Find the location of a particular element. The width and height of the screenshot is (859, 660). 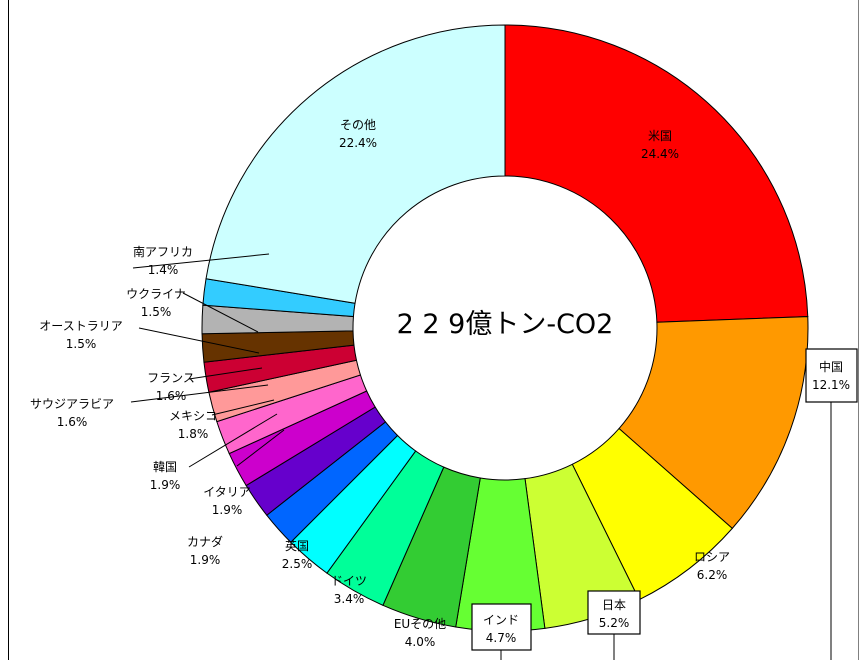

value-label-フランス: 1.6% is located at coordinates (171, 396).